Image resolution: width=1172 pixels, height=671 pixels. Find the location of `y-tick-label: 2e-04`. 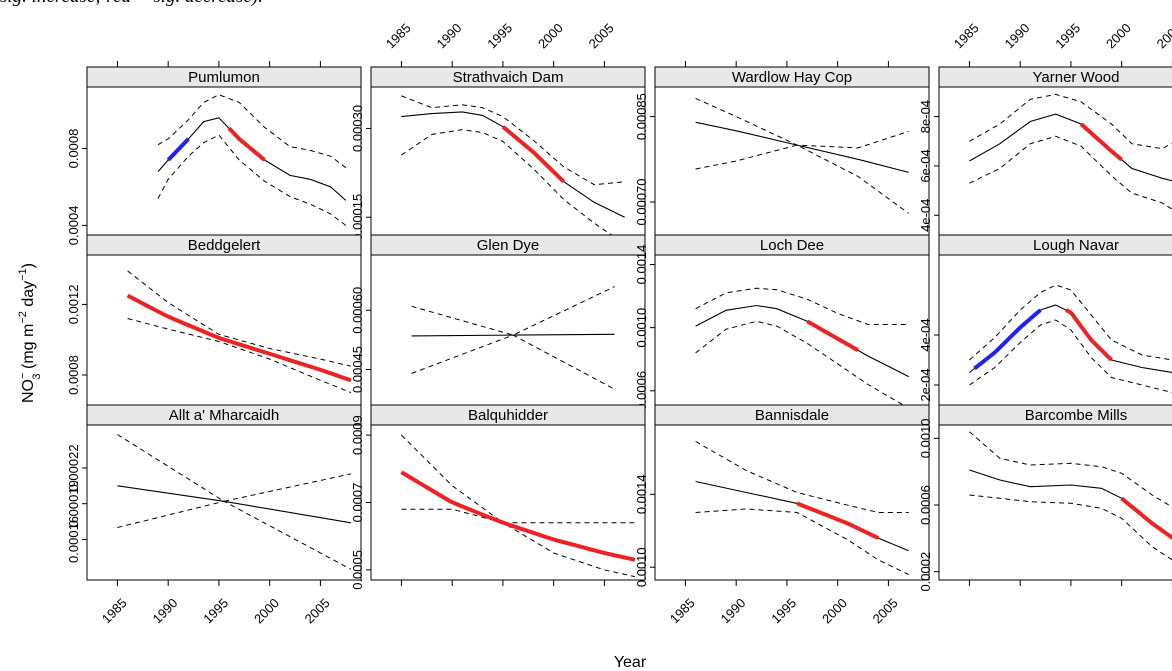

y-tick-label: 2e-04 is located at coordinates (925, 384).